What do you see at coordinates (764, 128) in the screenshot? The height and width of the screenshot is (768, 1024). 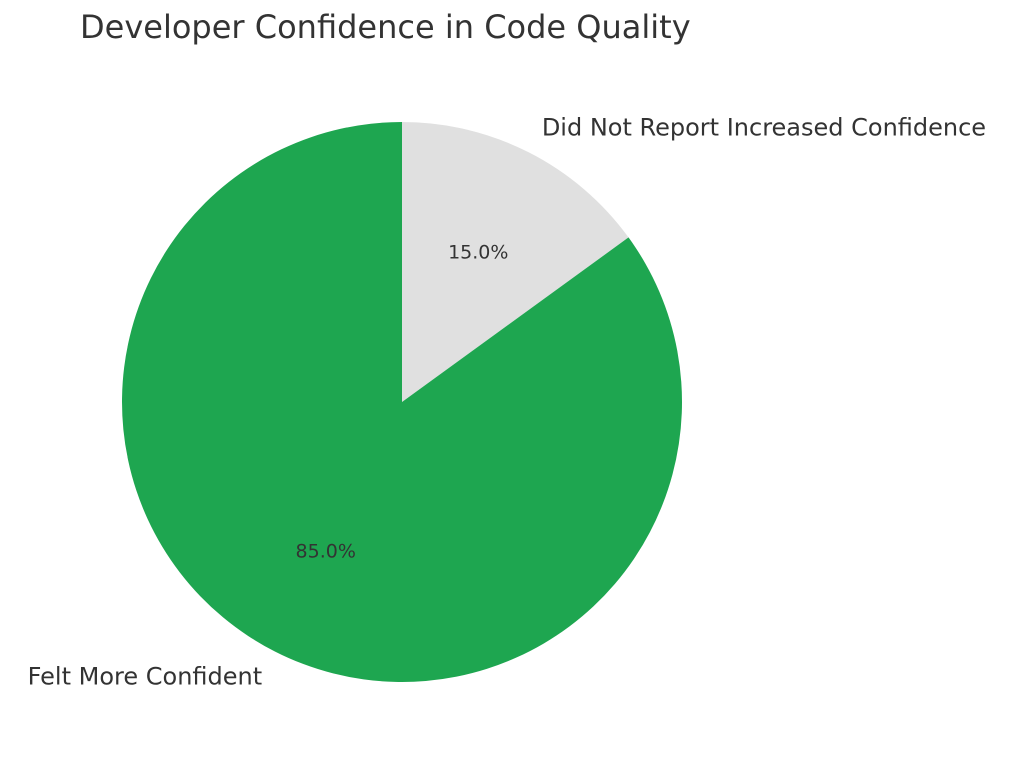 I see `pie-category-label-0: Did Not Report Increased Confidence` at bounding box center [764, 128].